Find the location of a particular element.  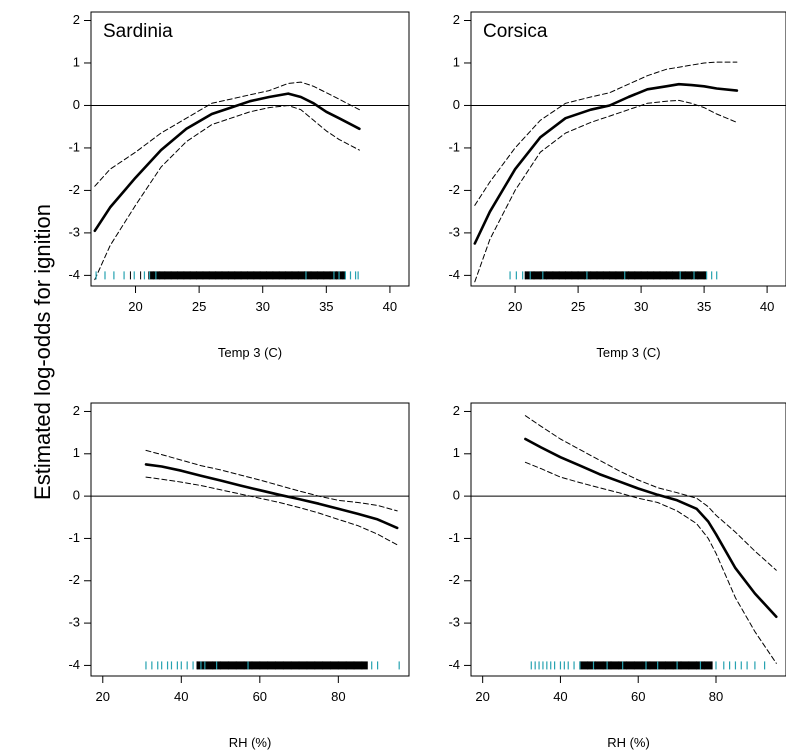

panel-title: Corsica is located at coordinates (515, 31).